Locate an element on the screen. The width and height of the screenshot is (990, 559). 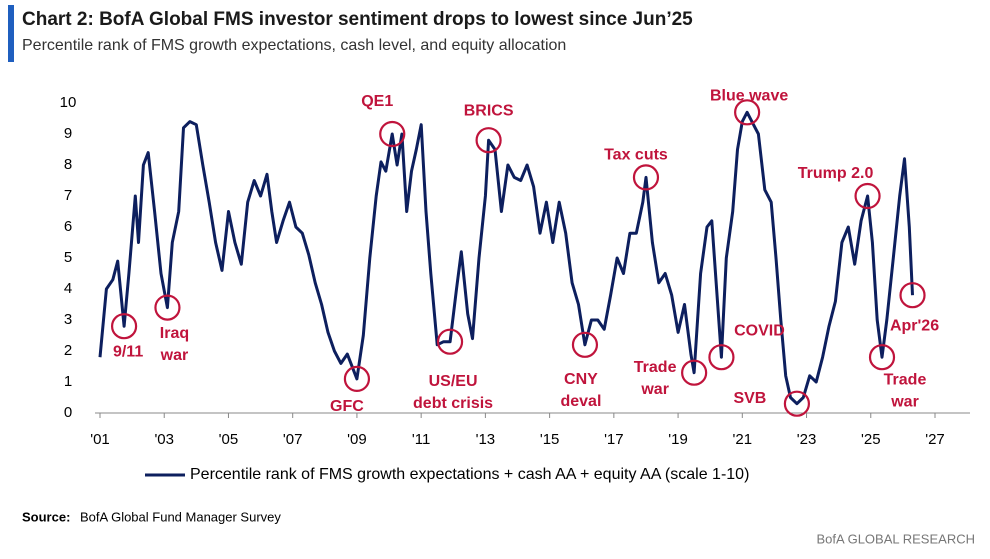
x-tick-label: '09 is located at coordinates (357, 439).